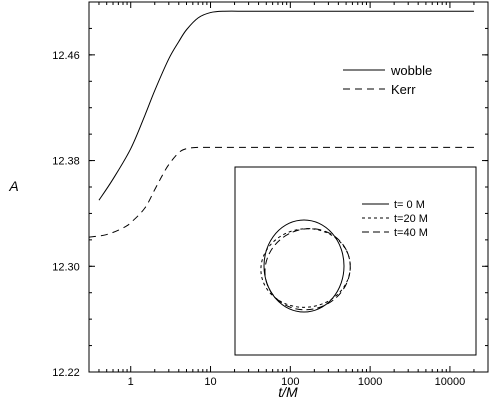  Describe the element at coordinates (66, 373) in the screenshot. I see `y-tick-label: 12.22` at that location.